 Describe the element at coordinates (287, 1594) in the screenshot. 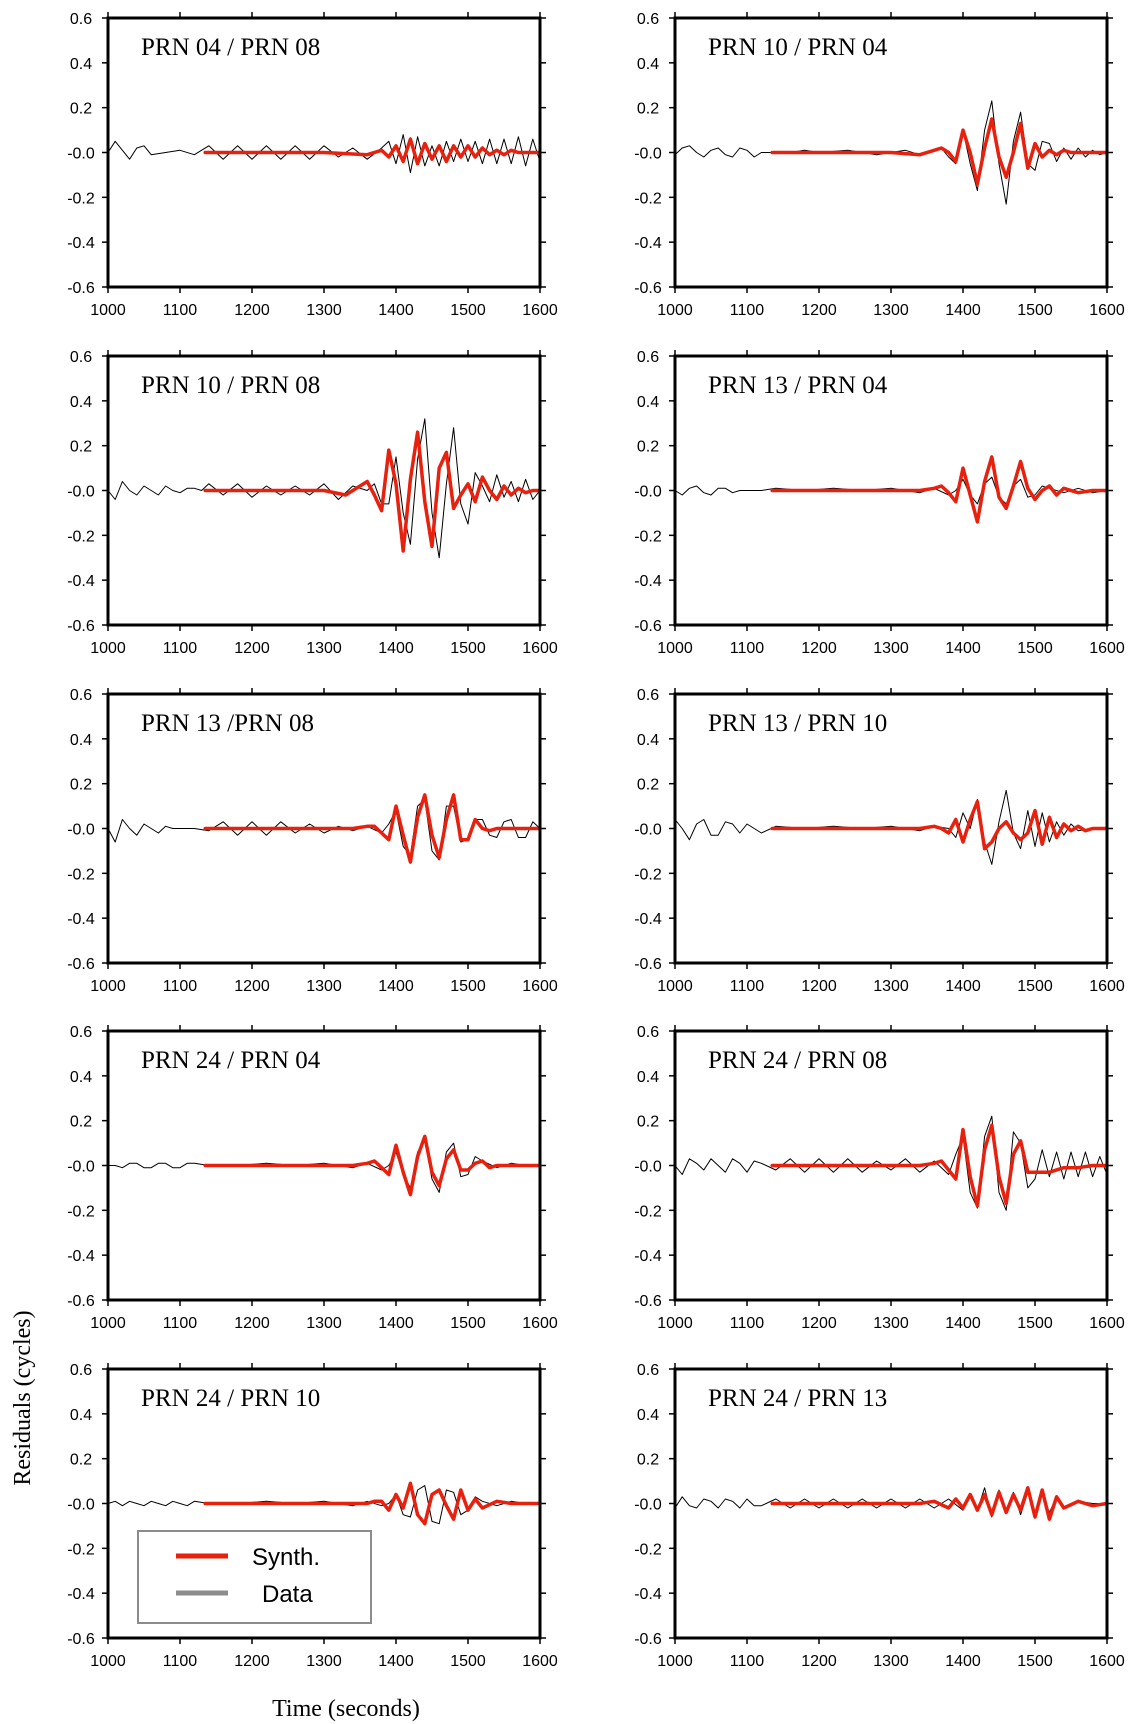

I see `legend-data-label: Data` at that location.